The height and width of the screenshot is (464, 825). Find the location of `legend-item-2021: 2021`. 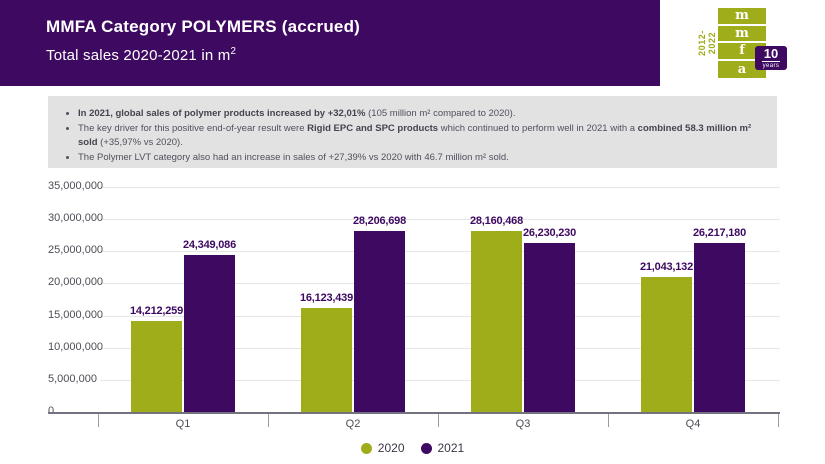

legend-item-2021: 2021 is located at coordinates (442, 448).